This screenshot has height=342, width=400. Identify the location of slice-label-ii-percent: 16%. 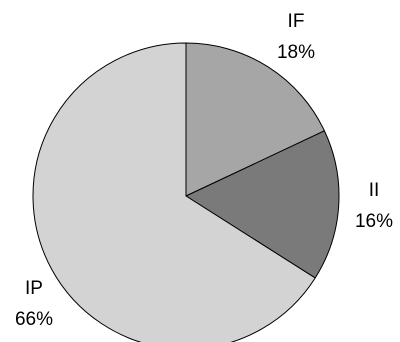
(374, 221).